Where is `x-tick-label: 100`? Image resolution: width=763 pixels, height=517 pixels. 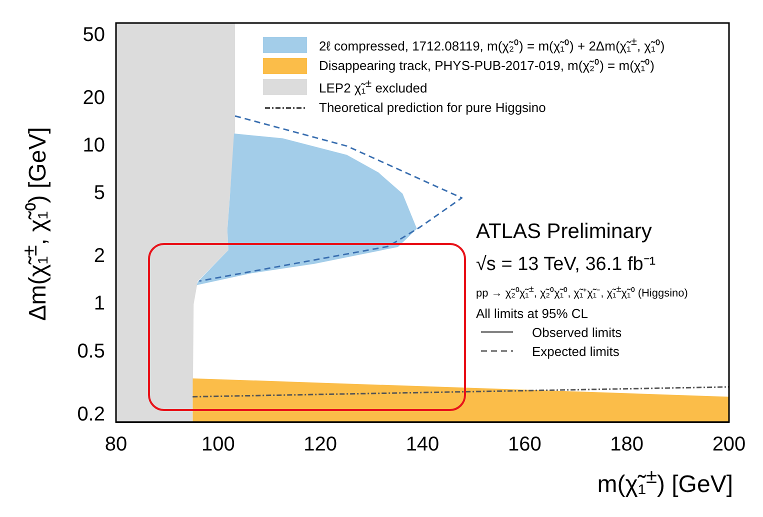 x-tick-label: 100 is located at coordinates (218, 445).